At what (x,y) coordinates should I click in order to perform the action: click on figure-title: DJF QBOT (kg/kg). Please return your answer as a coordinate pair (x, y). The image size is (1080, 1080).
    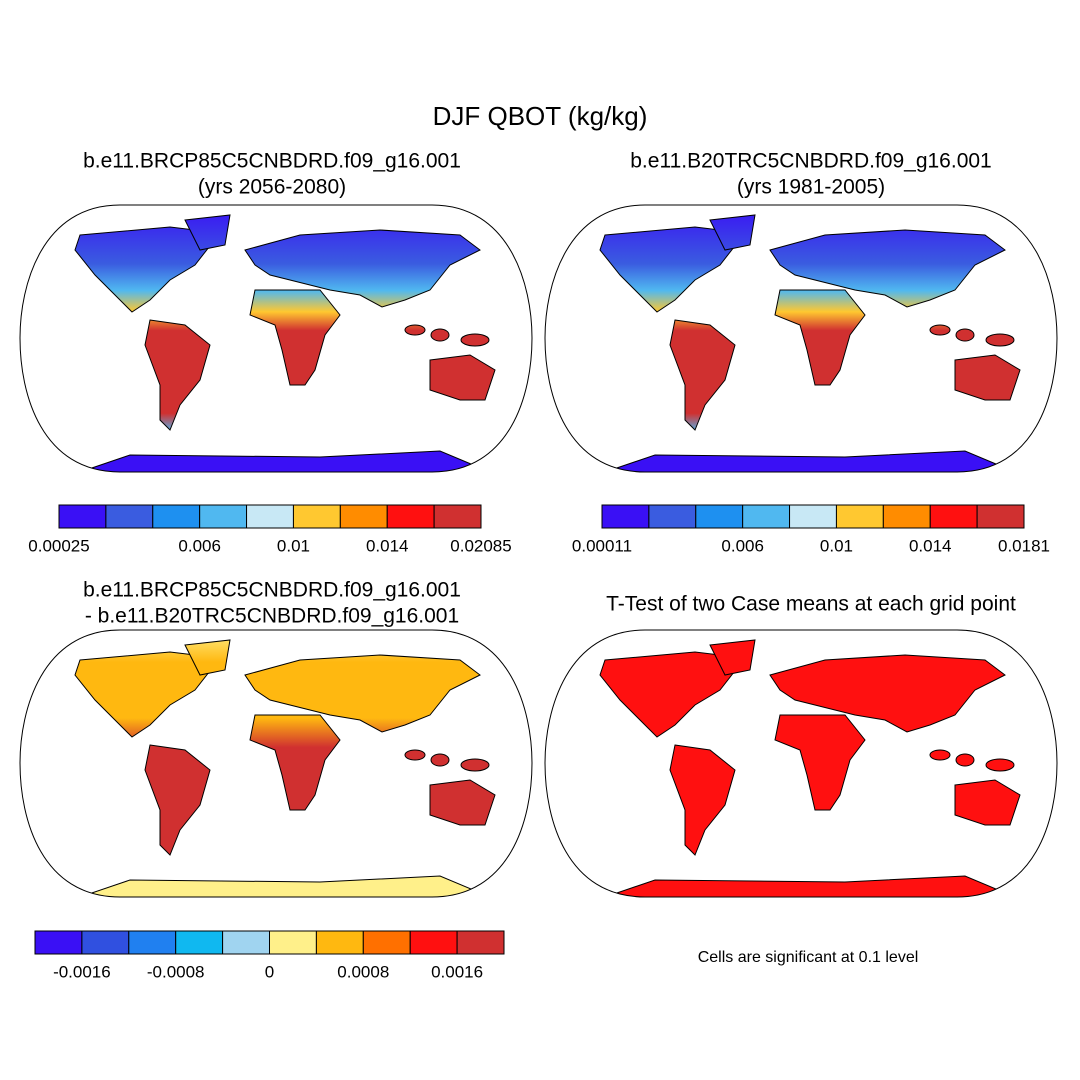
    Looking at the image, I should click on (540, 116).